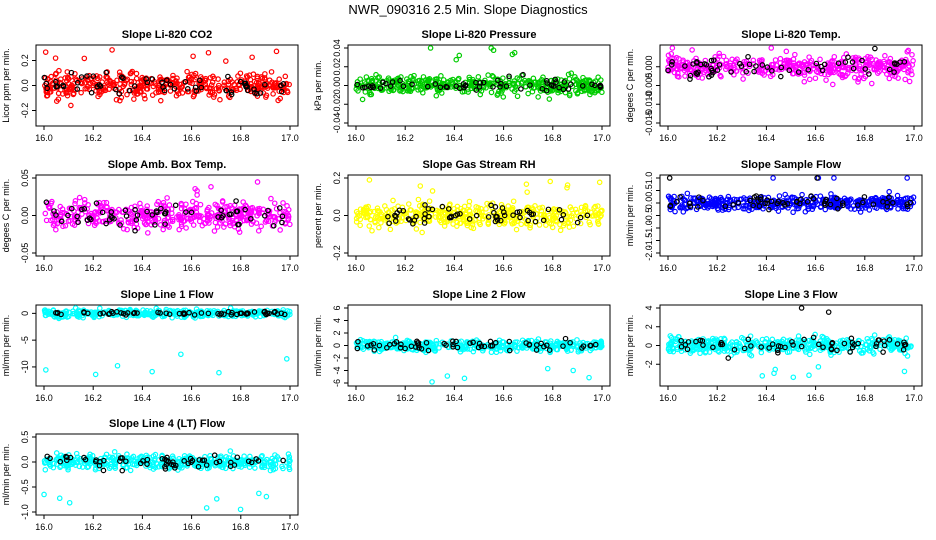 The width and height of the screenshot is (936, 540). Describe the element at coordinates (93, 527) in the screenshot. I see `x-tick-label: 16.2` at that location.